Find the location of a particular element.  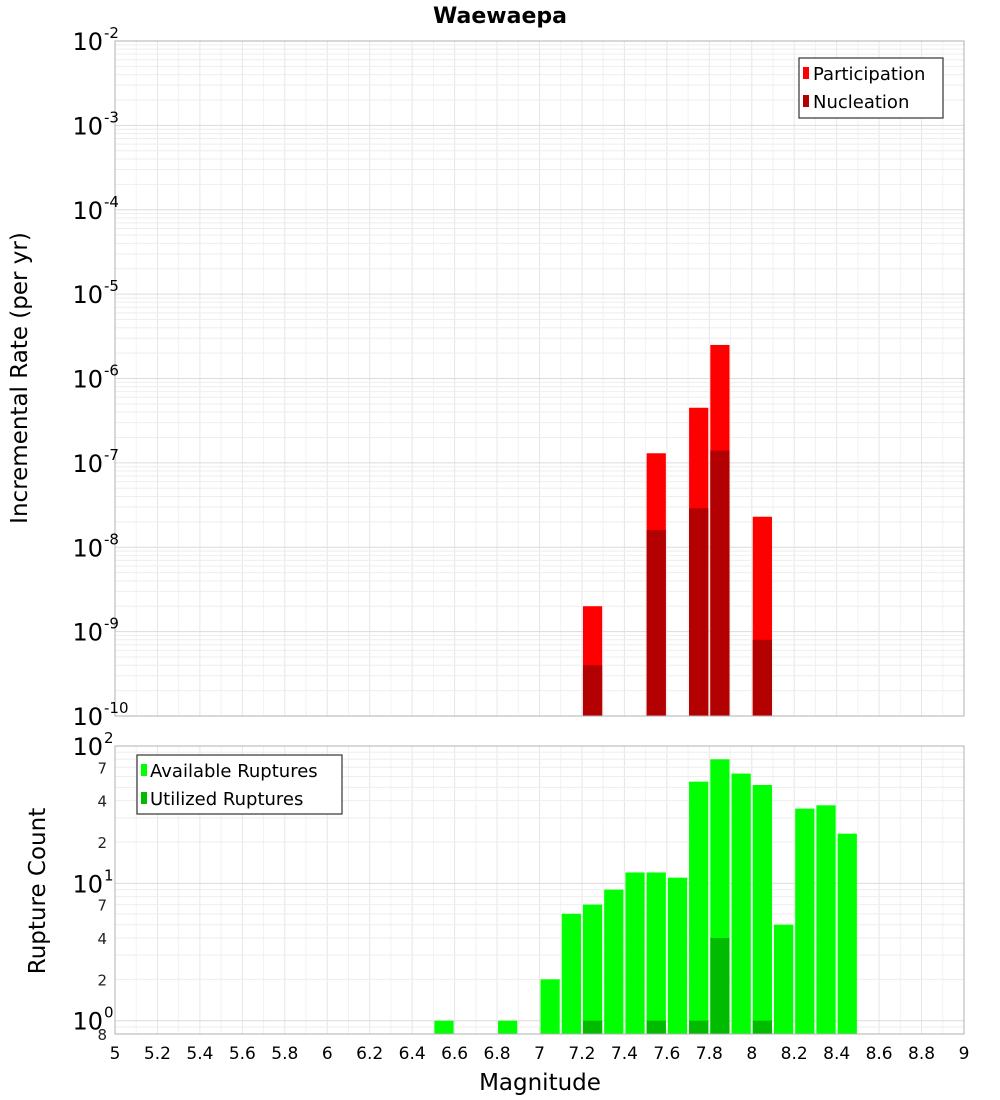

x-tick-label: 9 is located at coordinates (964, 1054).